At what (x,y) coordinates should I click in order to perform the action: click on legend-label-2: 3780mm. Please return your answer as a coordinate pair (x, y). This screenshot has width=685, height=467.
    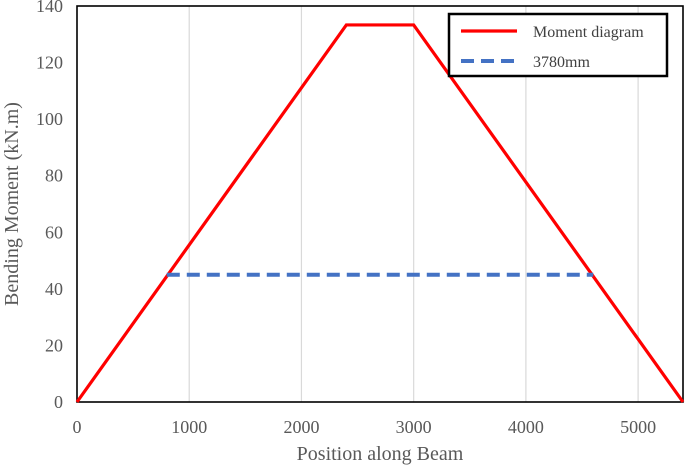
    Looking at the image, I should click on (561, 62).